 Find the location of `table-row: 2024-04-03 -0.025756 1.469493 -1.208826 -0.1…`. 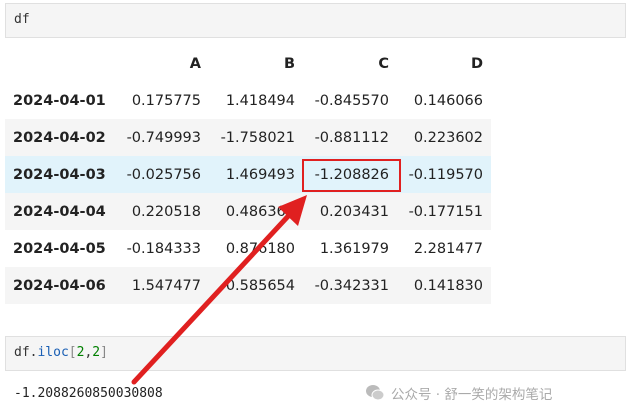

table-row: 2024-04-03 -0.025756 1.469493 -1.208826 -0.1… is located at coordinates (248, 174).